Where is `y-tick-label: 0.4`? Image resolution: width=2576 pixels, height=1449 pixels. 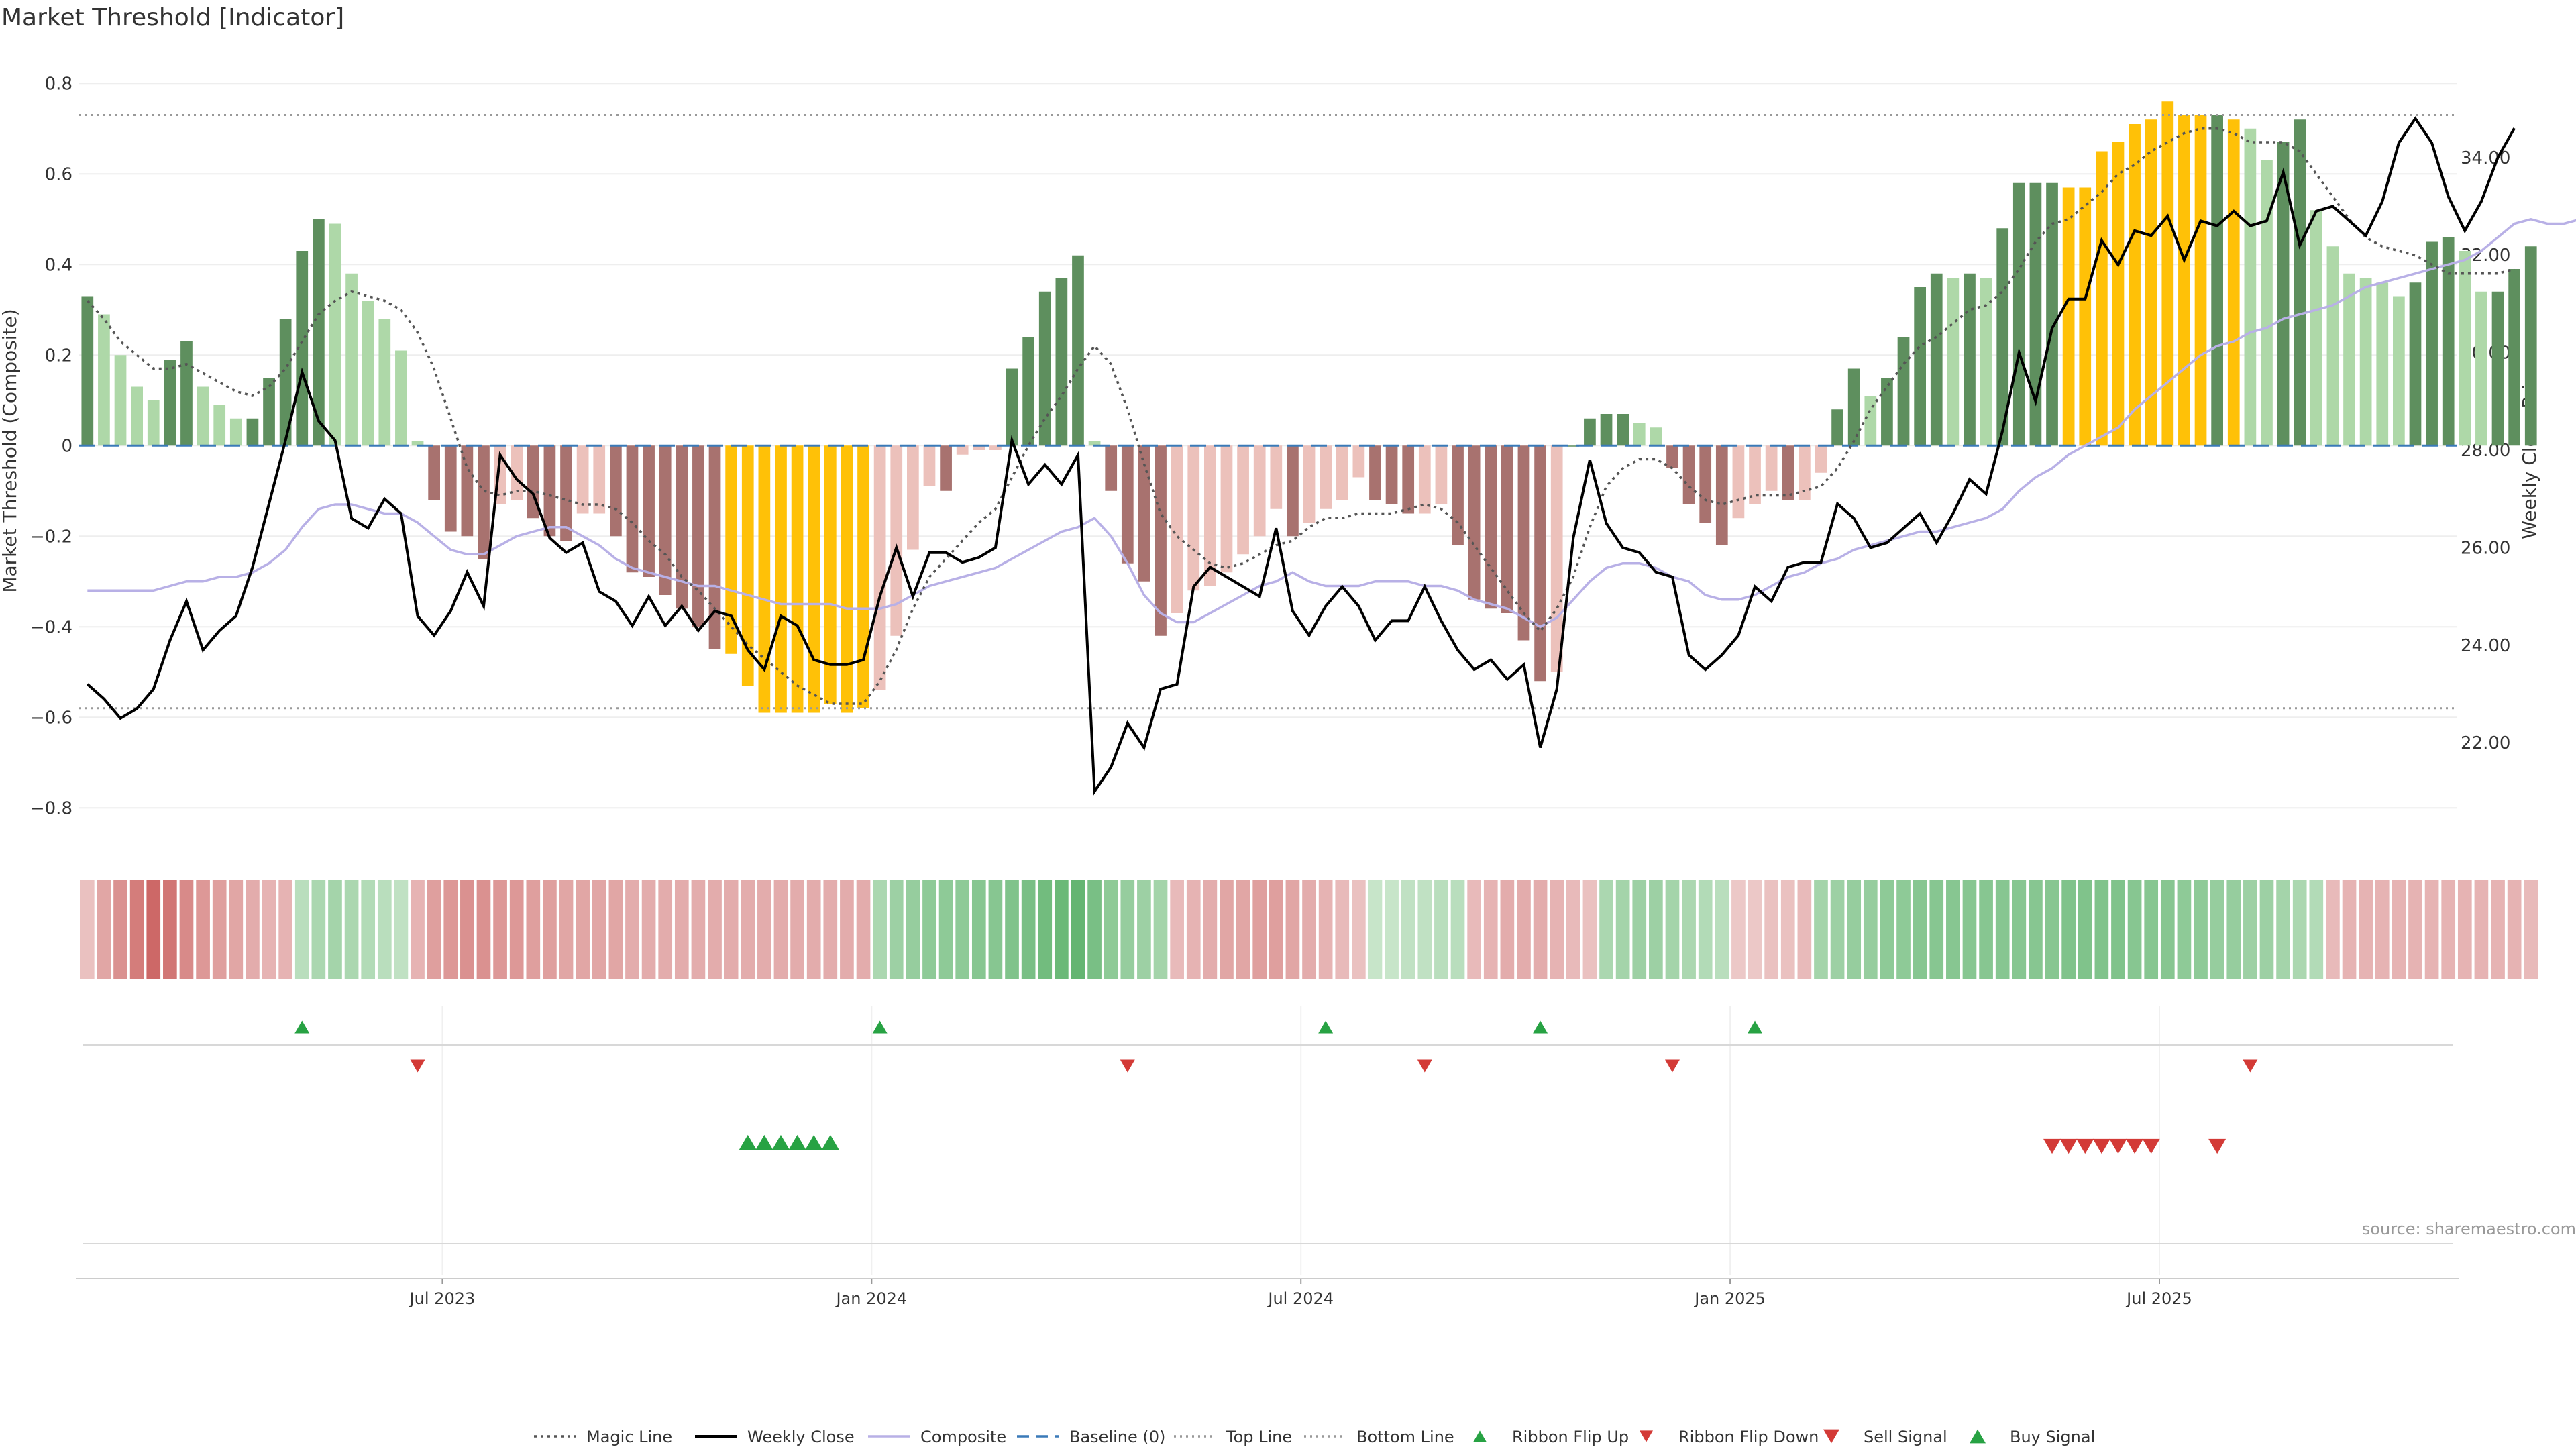
y-tick-label: 0.4 is located at coordinates (58, 265).